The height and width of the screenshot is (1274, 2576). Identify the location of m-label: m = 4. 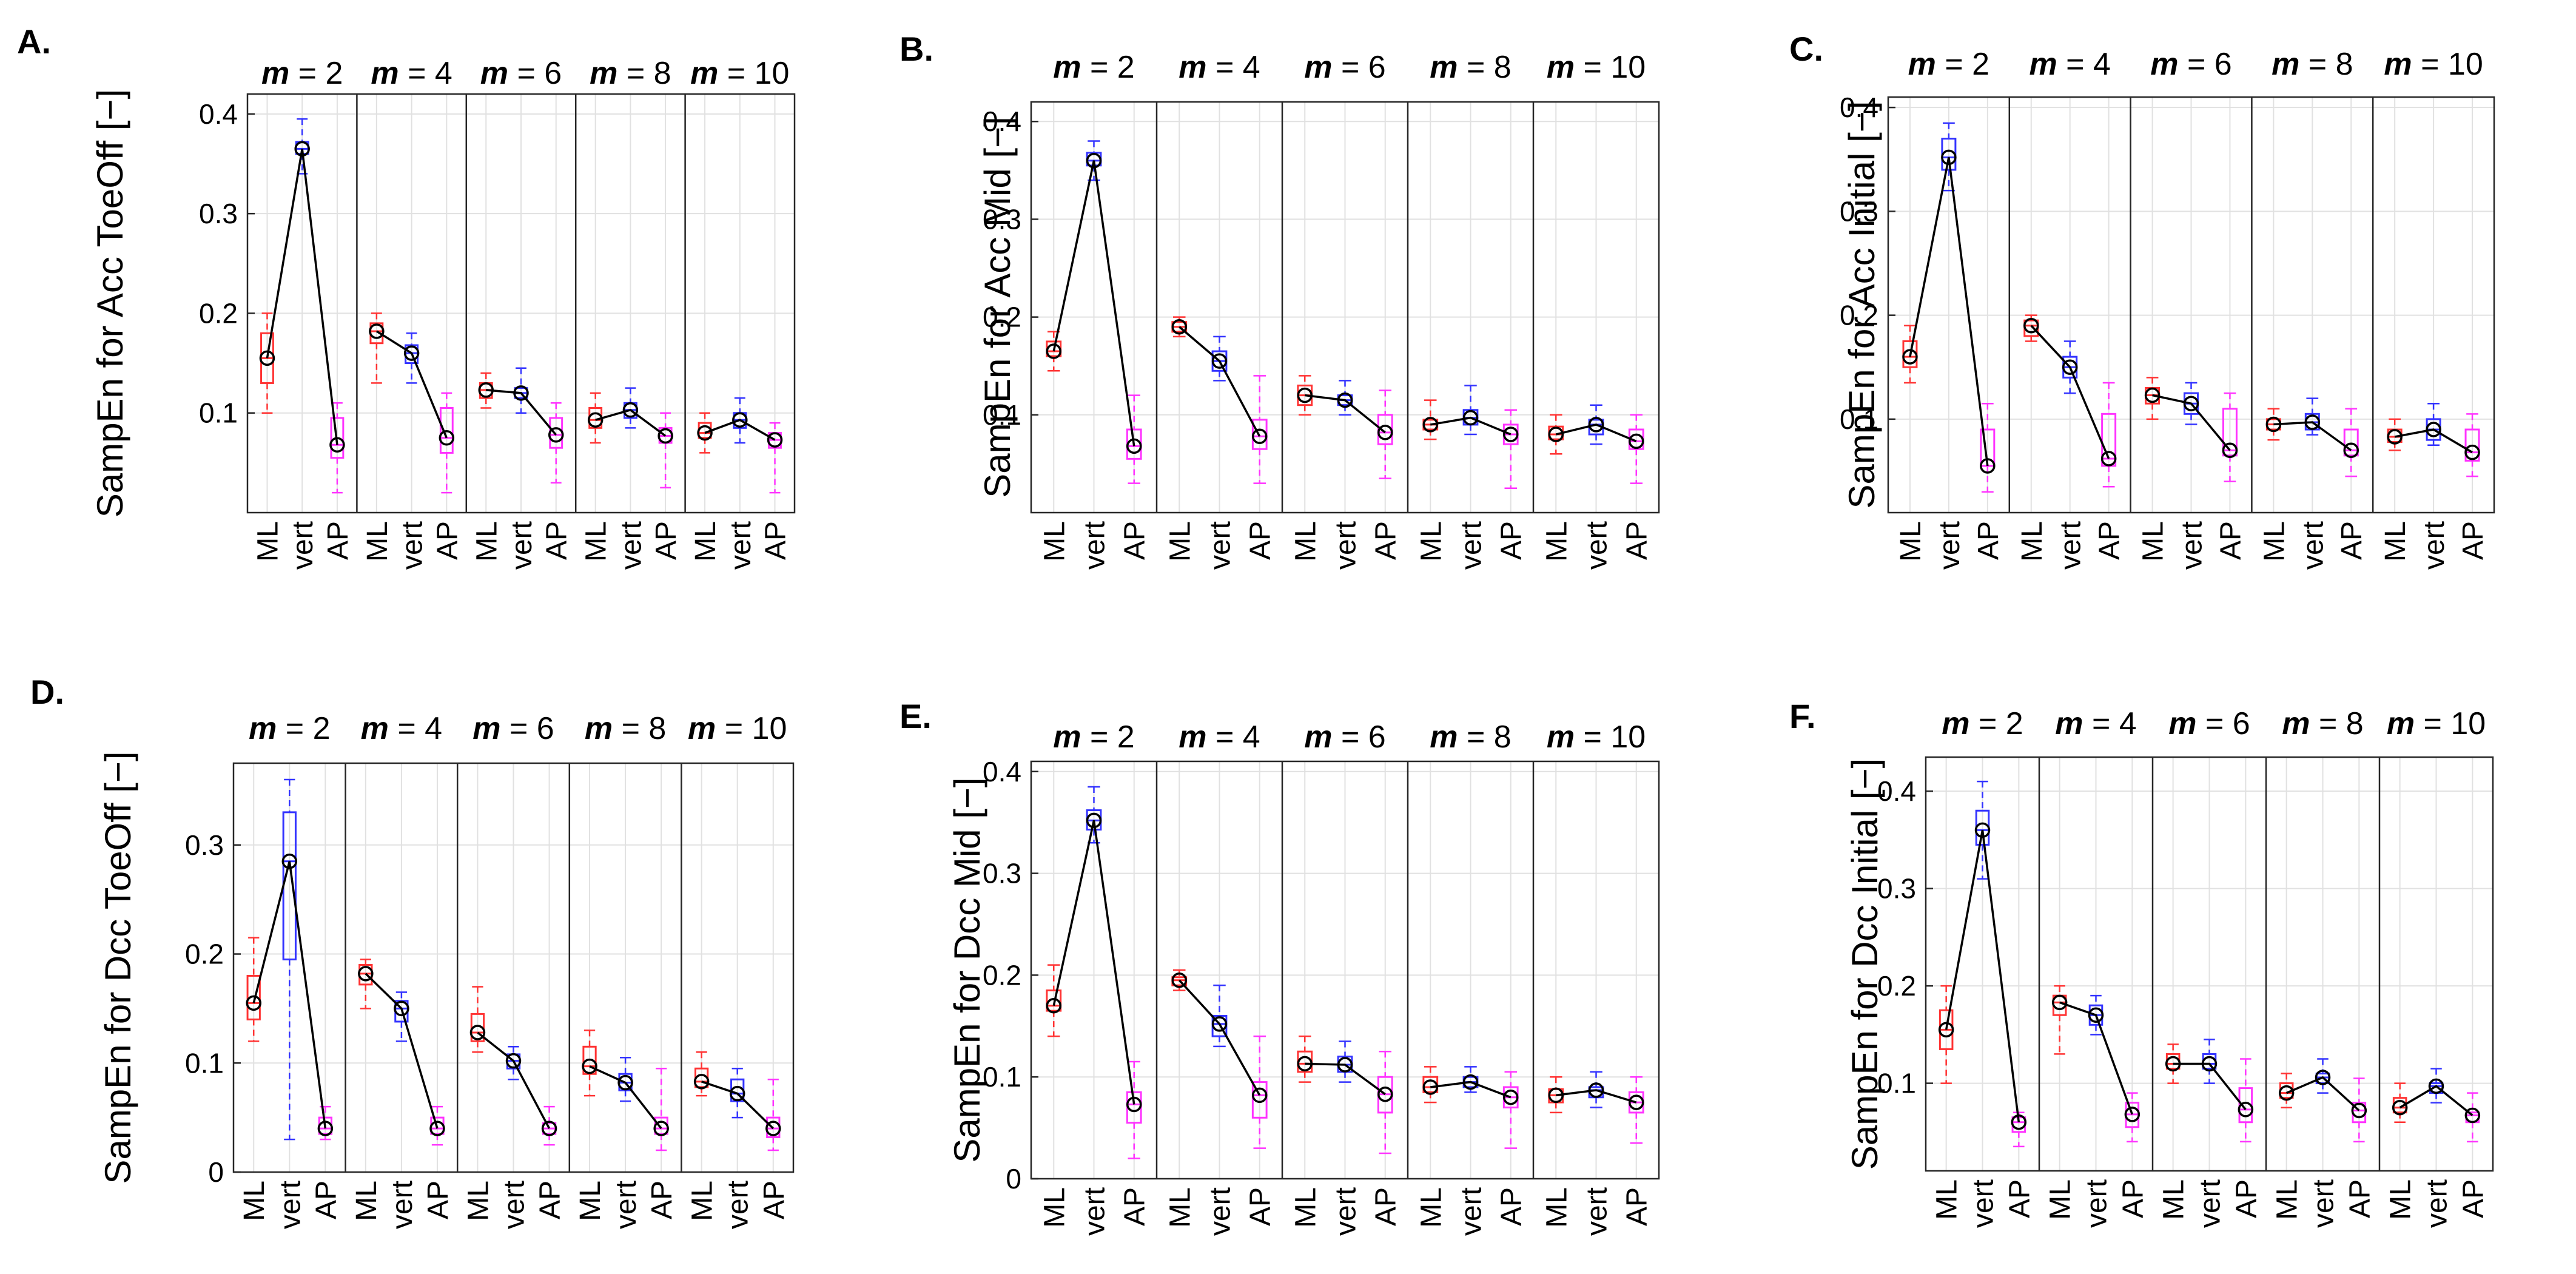
(2069, 64).